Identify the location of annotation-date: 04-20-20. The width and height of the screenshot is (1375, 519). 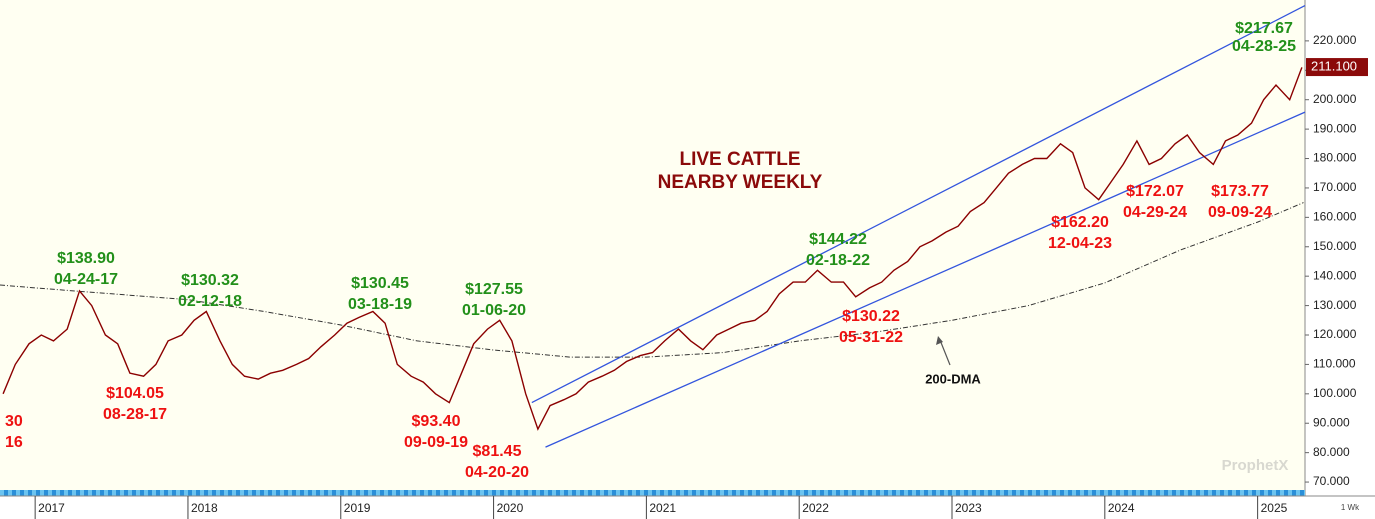
(497, 472).